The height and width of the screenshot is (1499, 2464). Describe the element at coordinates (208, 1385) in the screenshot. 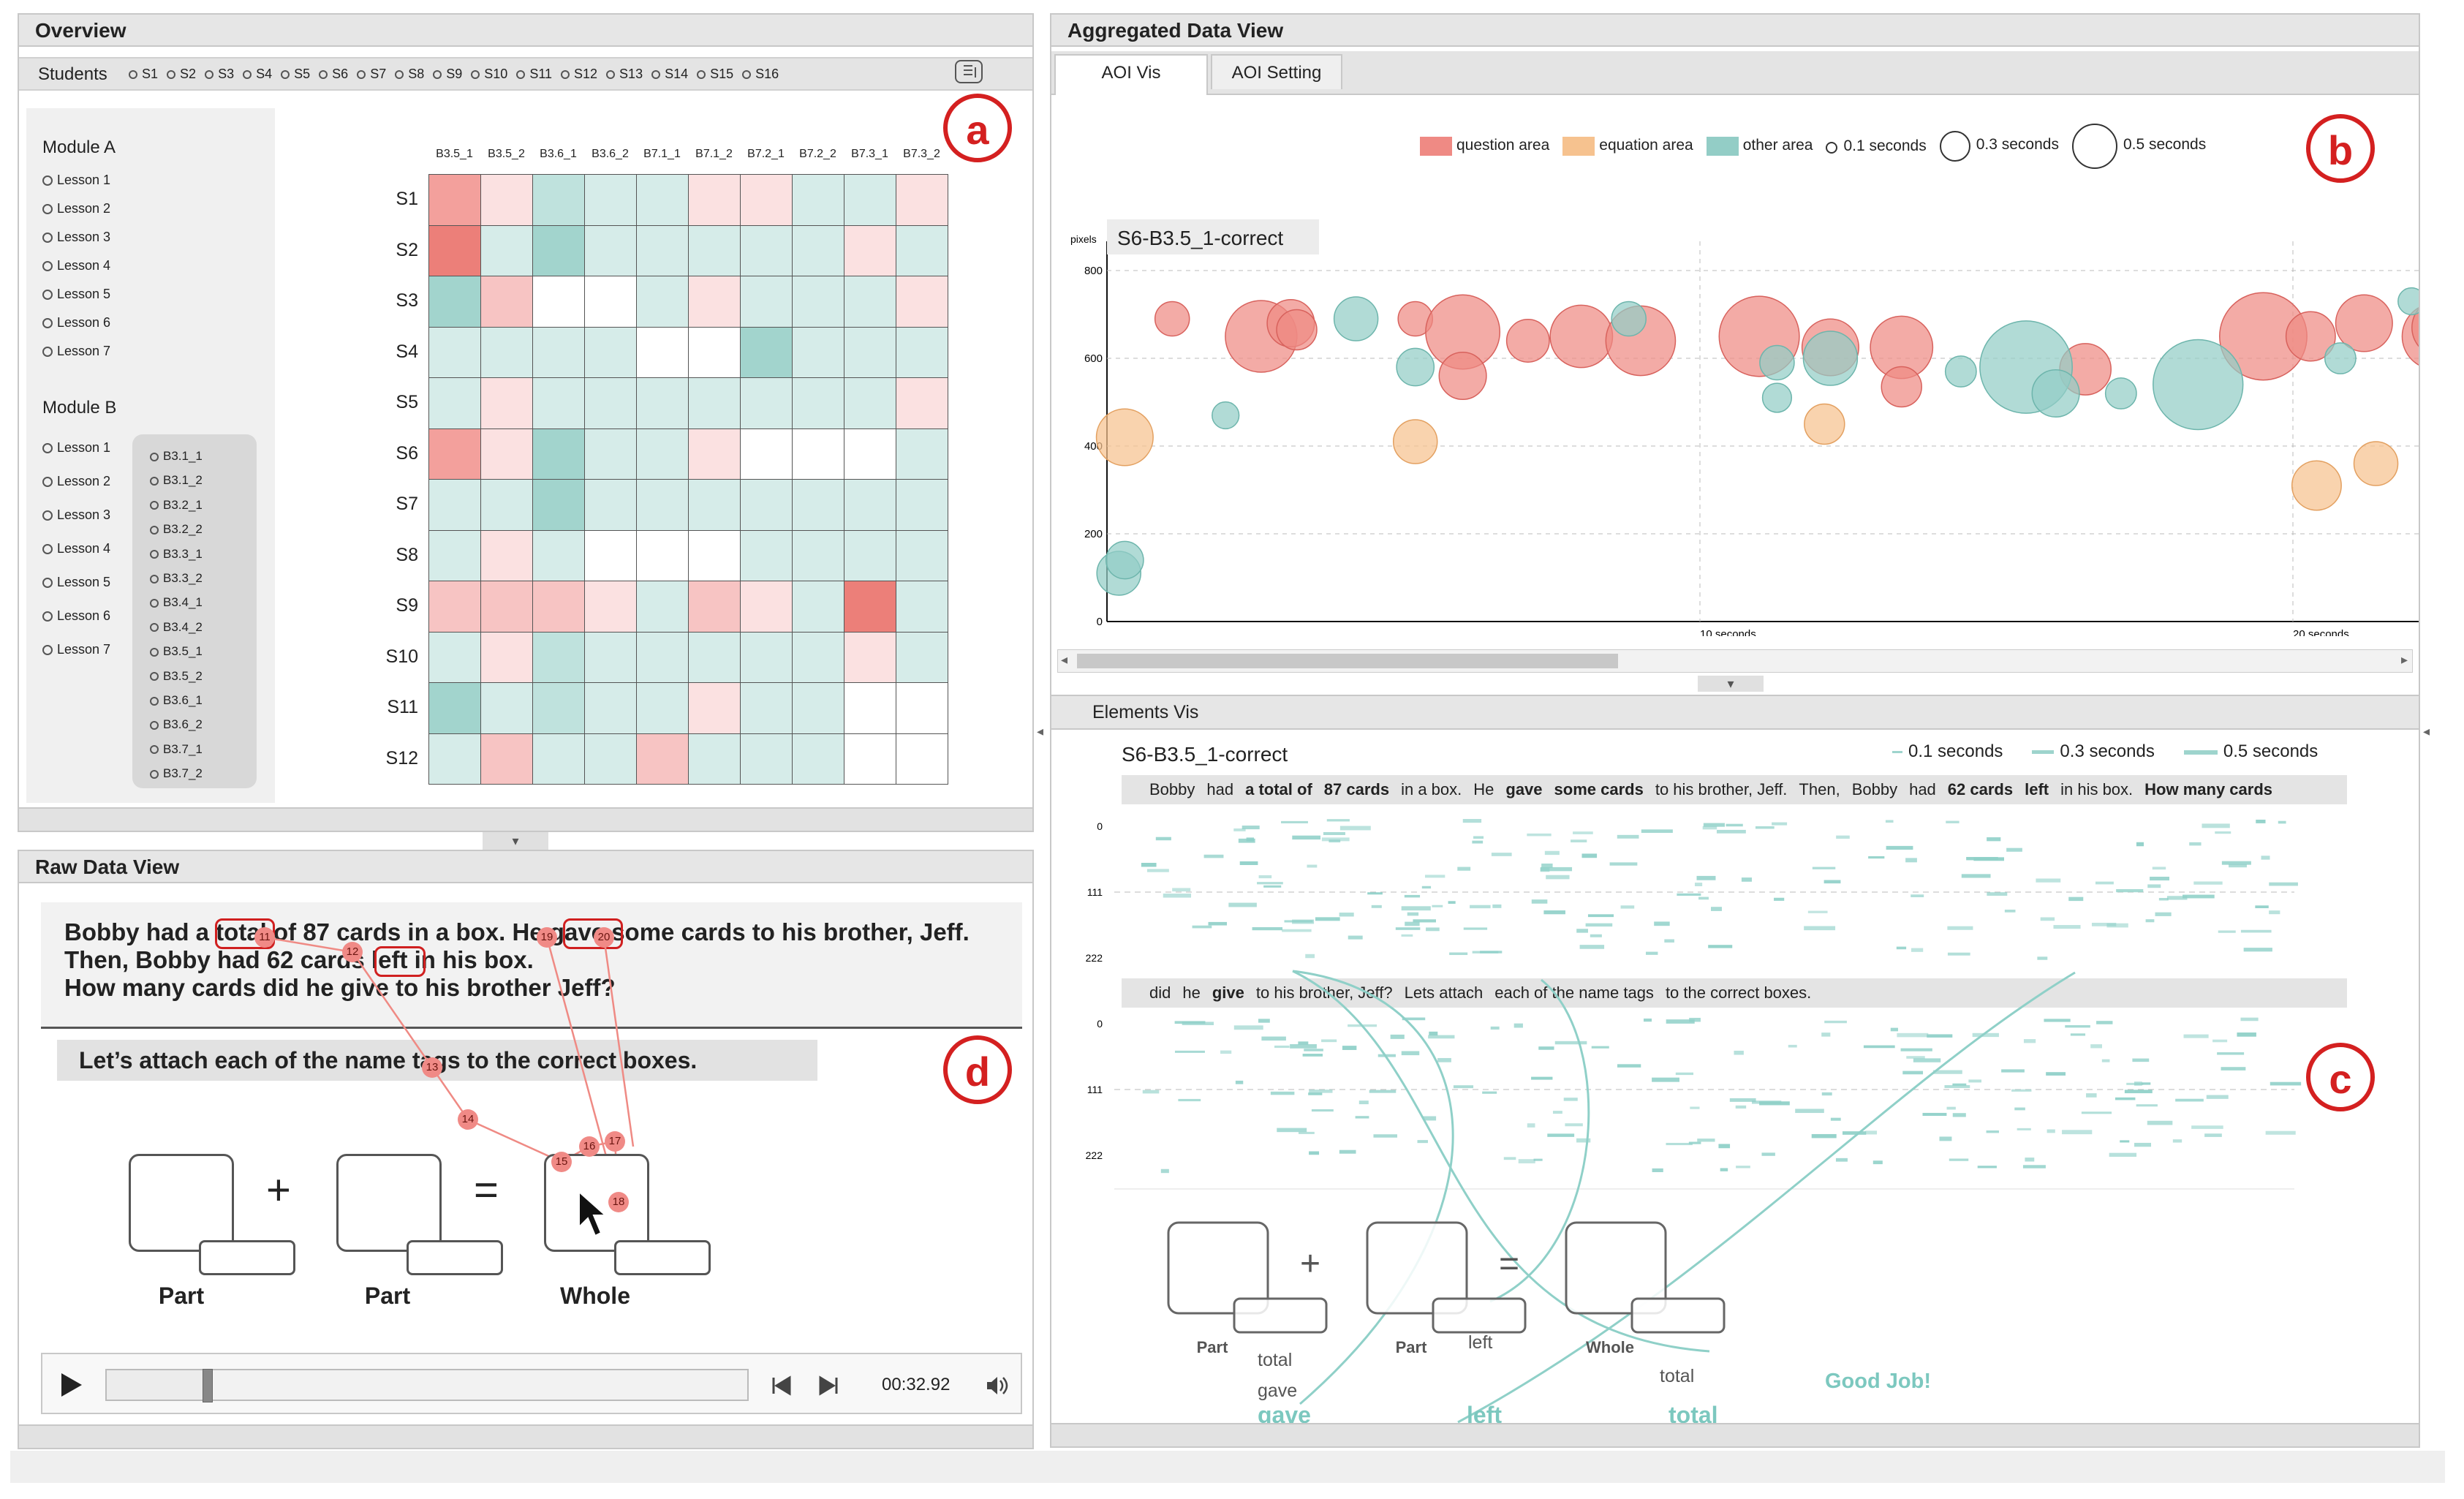

I see `timeline-thumb` at that location.